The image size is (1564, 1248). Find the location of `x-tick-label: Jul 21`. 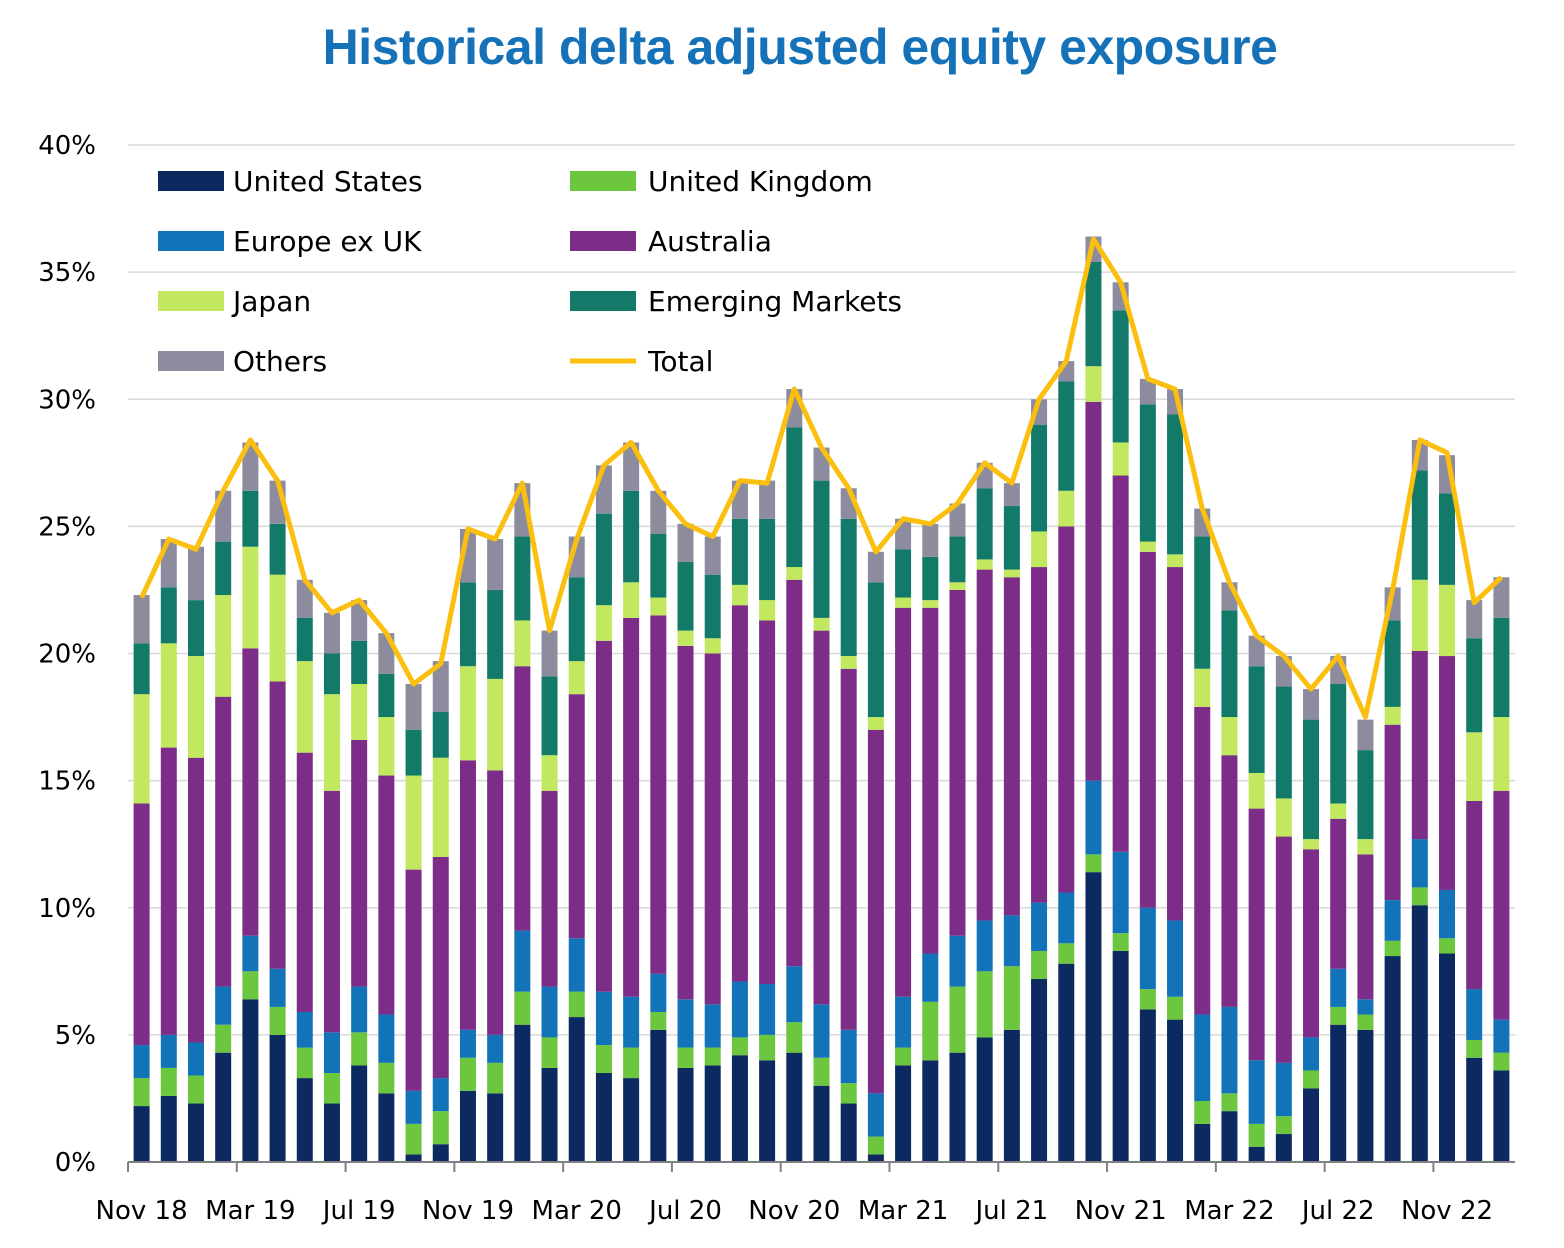

x-tick-label: Jul 21 is located at coordinates (1011, 1211).